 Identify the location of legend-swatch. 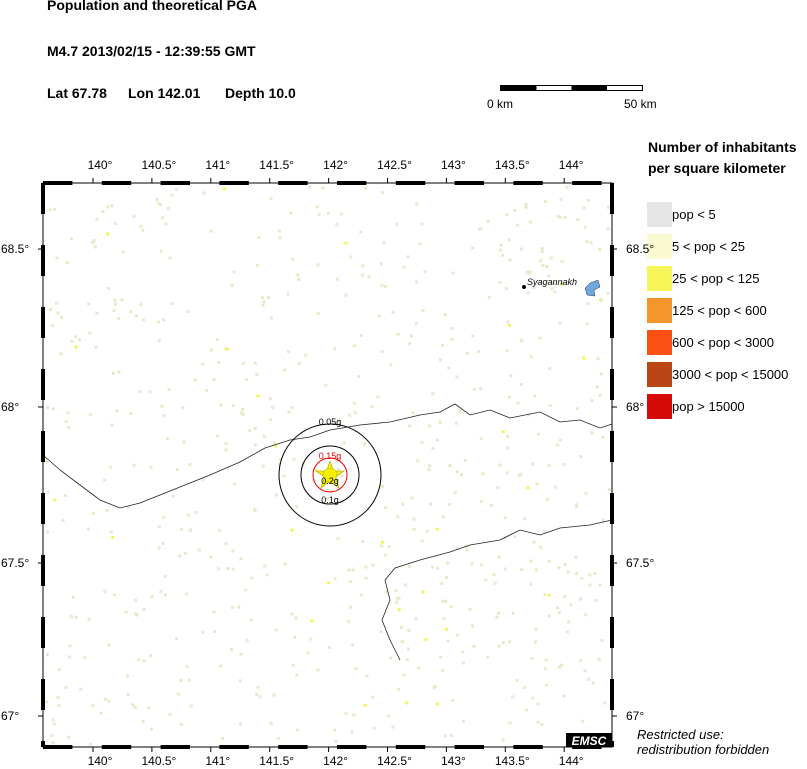
(659, 214).